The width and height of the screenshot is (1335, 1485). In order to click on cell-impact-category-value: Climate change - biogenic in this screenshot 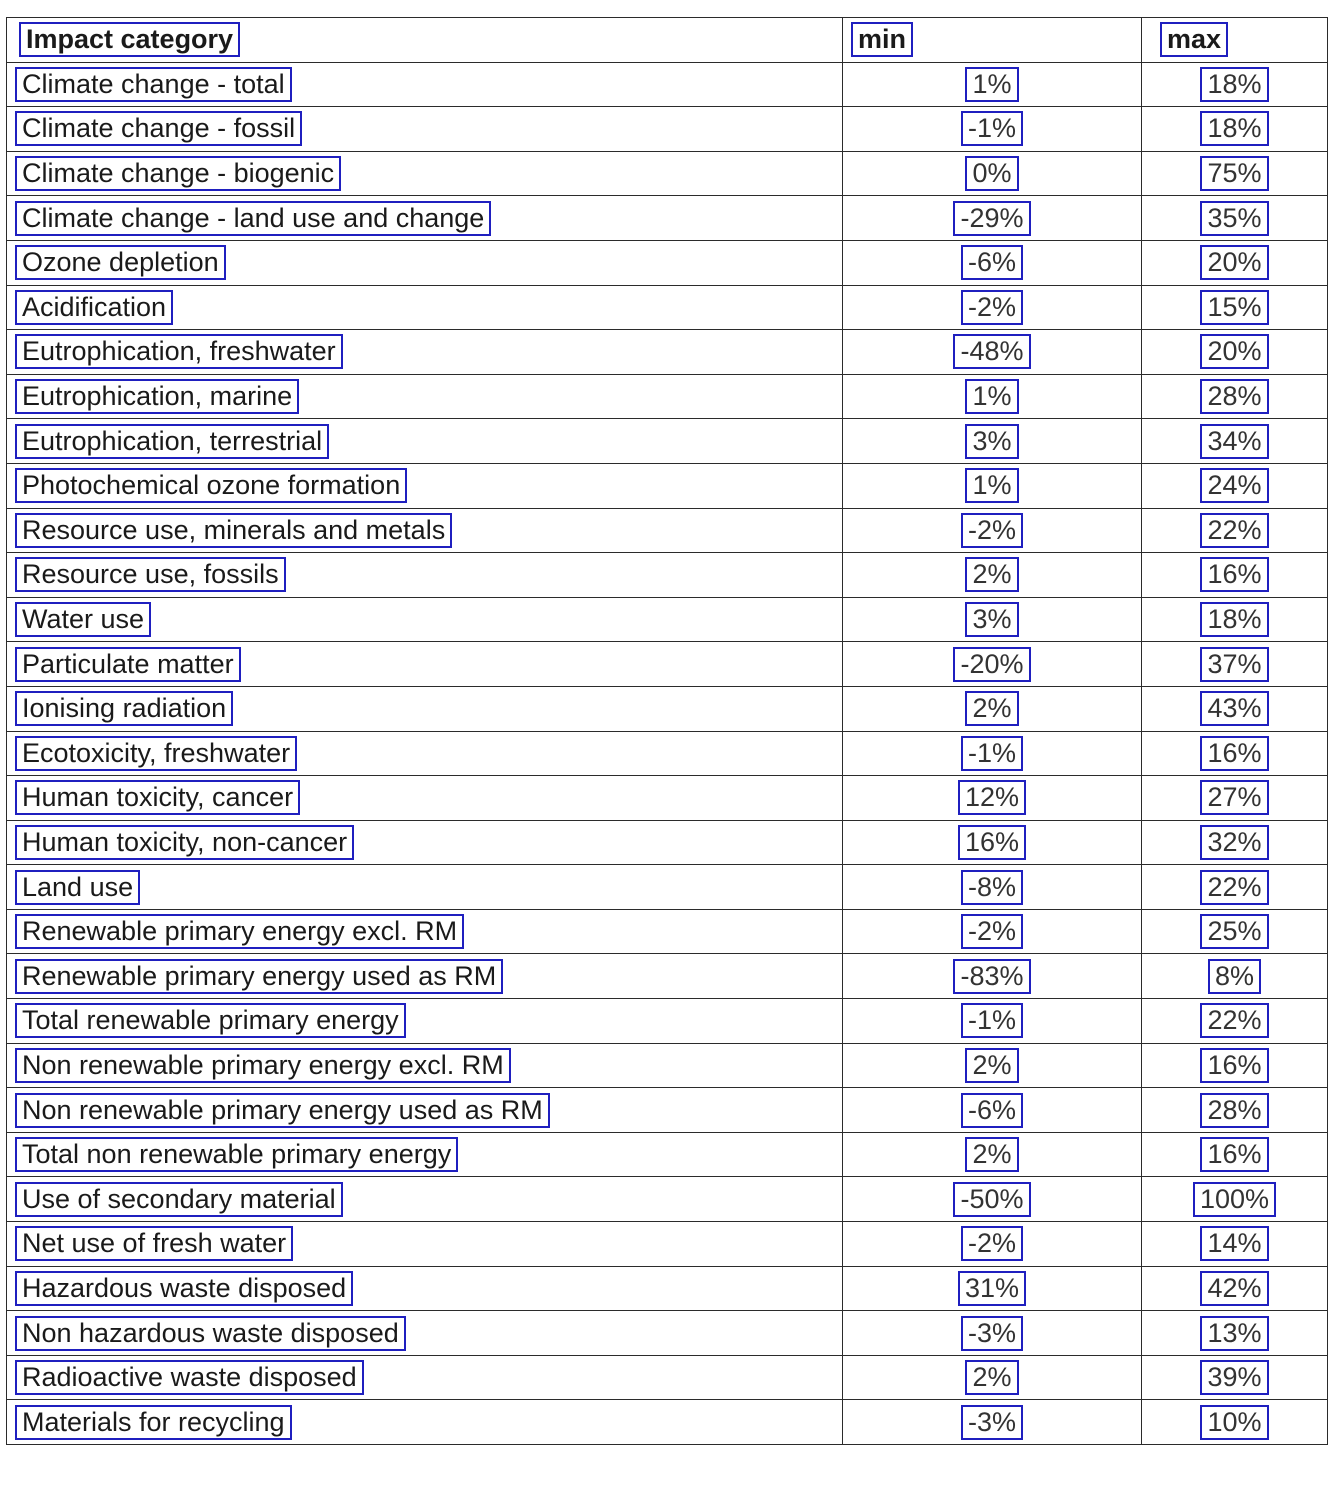, I will do `click(178, 174)`.